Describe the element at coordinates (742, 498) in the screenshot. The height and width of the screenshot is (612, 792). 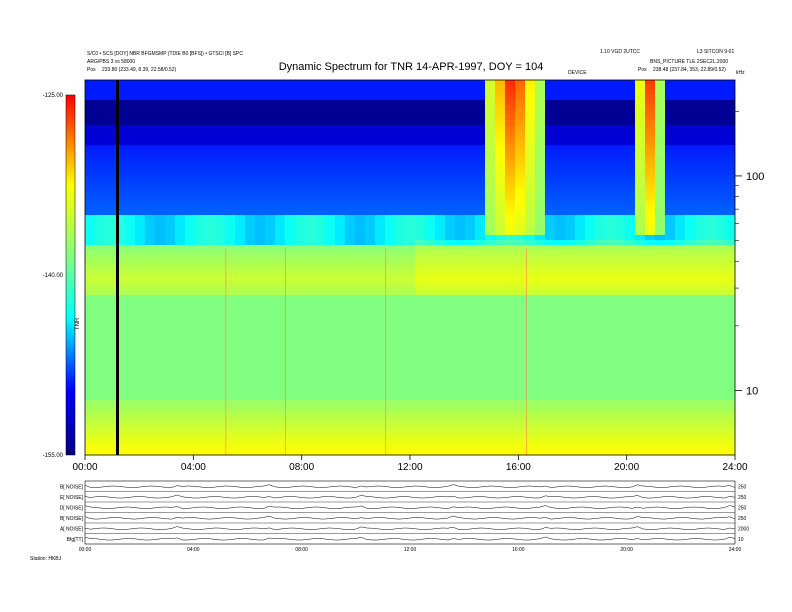
I see `panel-right-label: 250` at that location.